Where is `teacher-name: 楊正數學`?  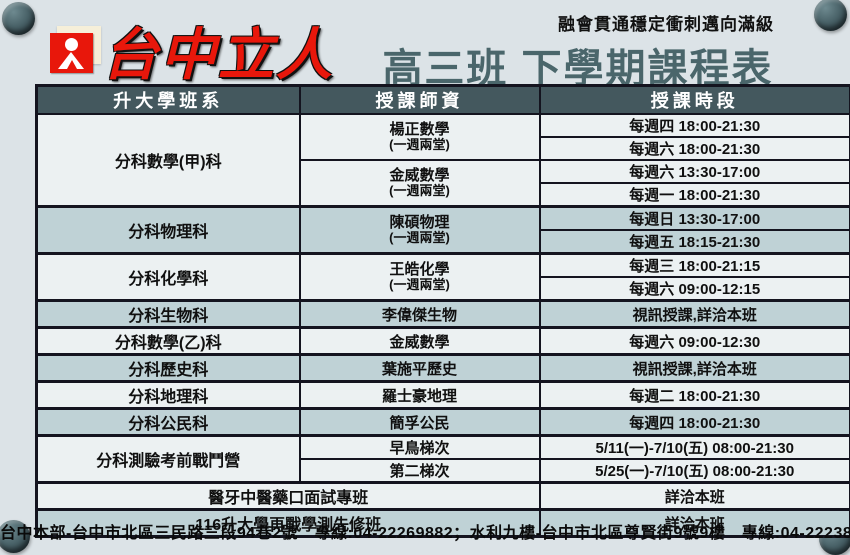
teacher-name: 楊正數學 is located at coordinates (420, 129).